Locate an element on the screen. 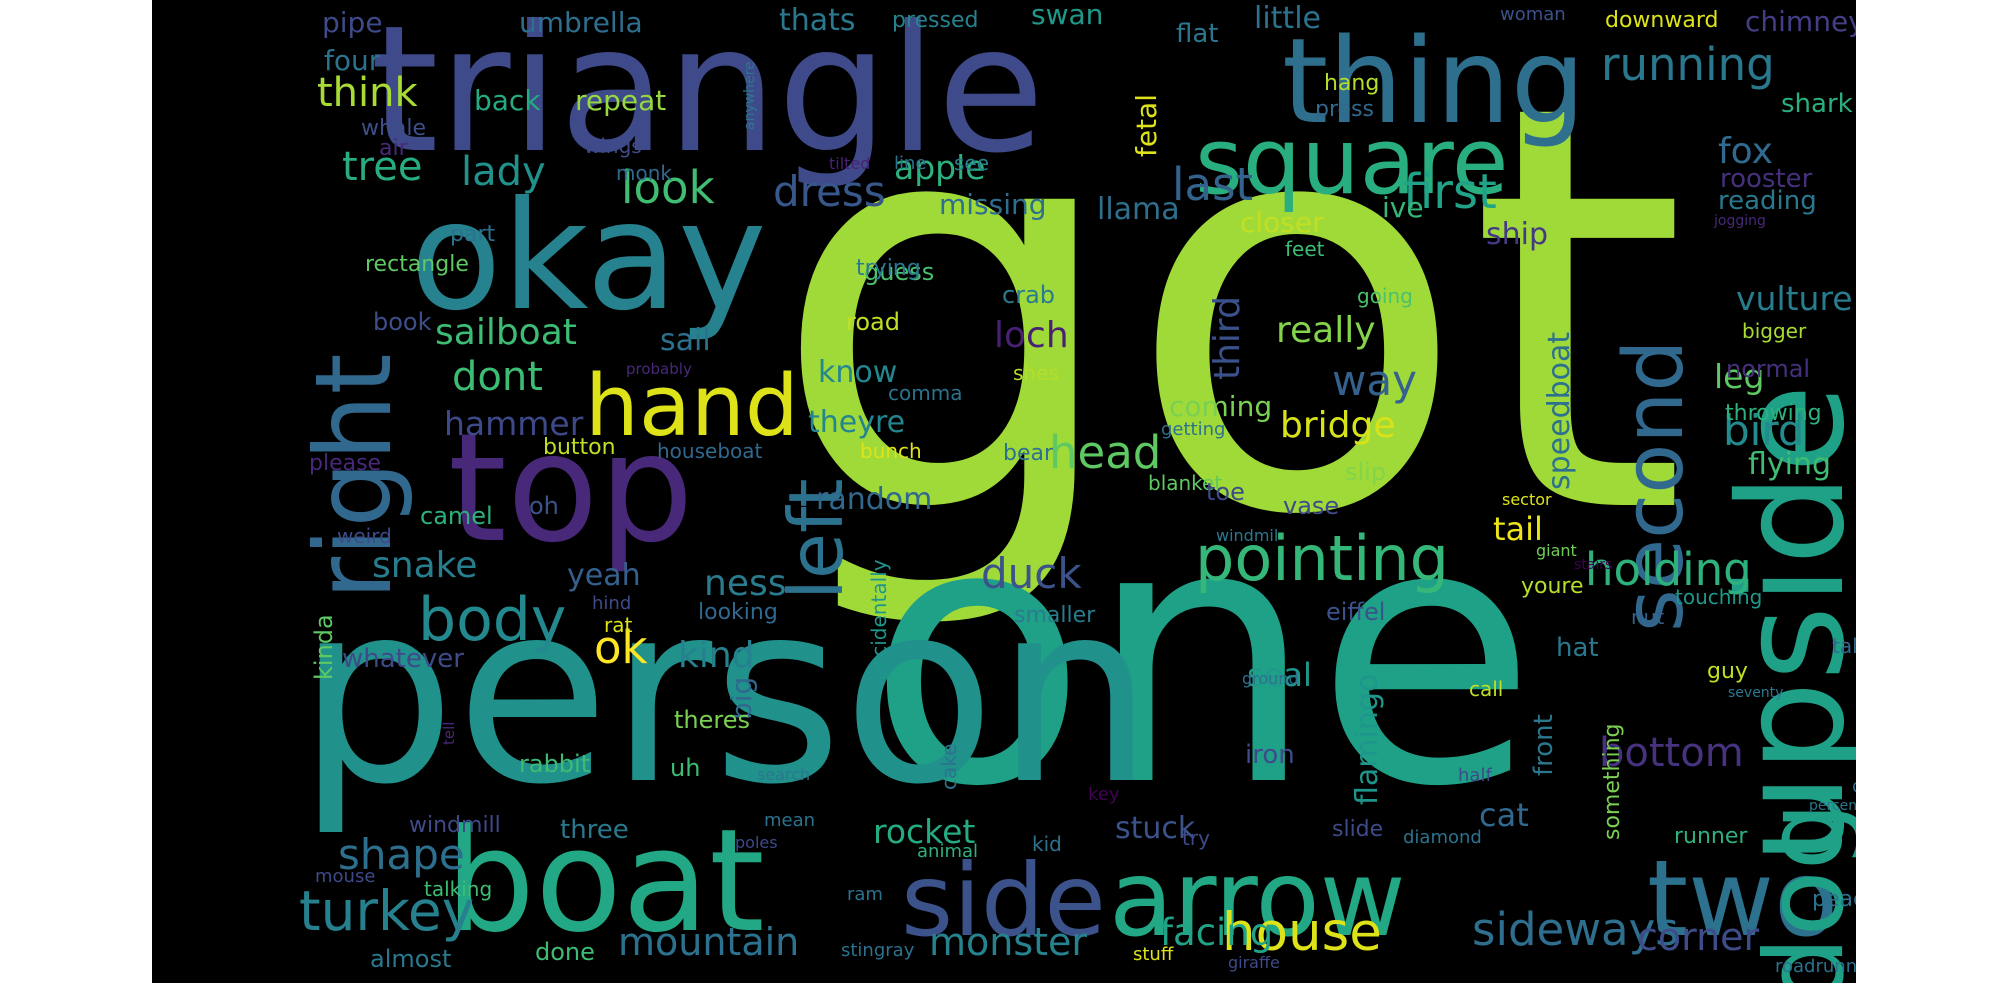 The width and height of the screenshot is (2000, 1000). word-ground: ground is located at coordinates (1270, 678).